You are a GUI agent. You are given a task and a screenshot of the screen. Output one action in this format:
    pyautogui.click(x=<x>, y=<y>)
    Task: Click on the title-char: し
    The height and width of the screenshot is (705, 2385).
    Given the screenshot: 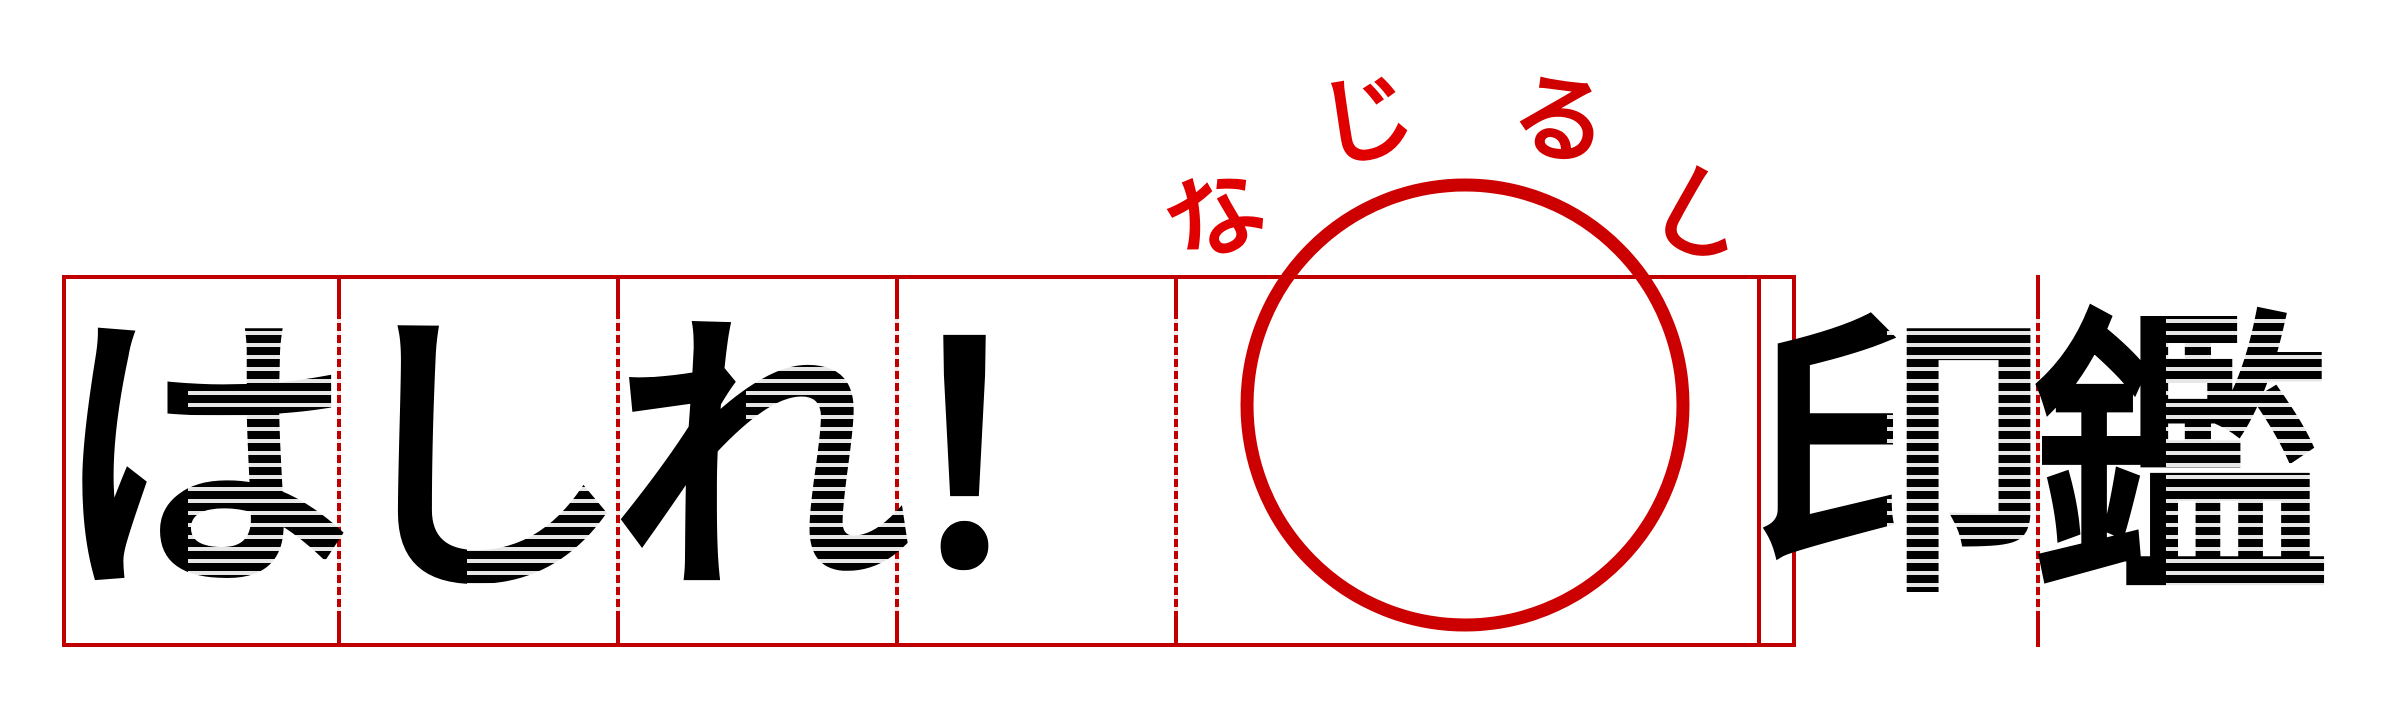 What is the action you would take?
    pyautogui.click(x=481, y=460)
    